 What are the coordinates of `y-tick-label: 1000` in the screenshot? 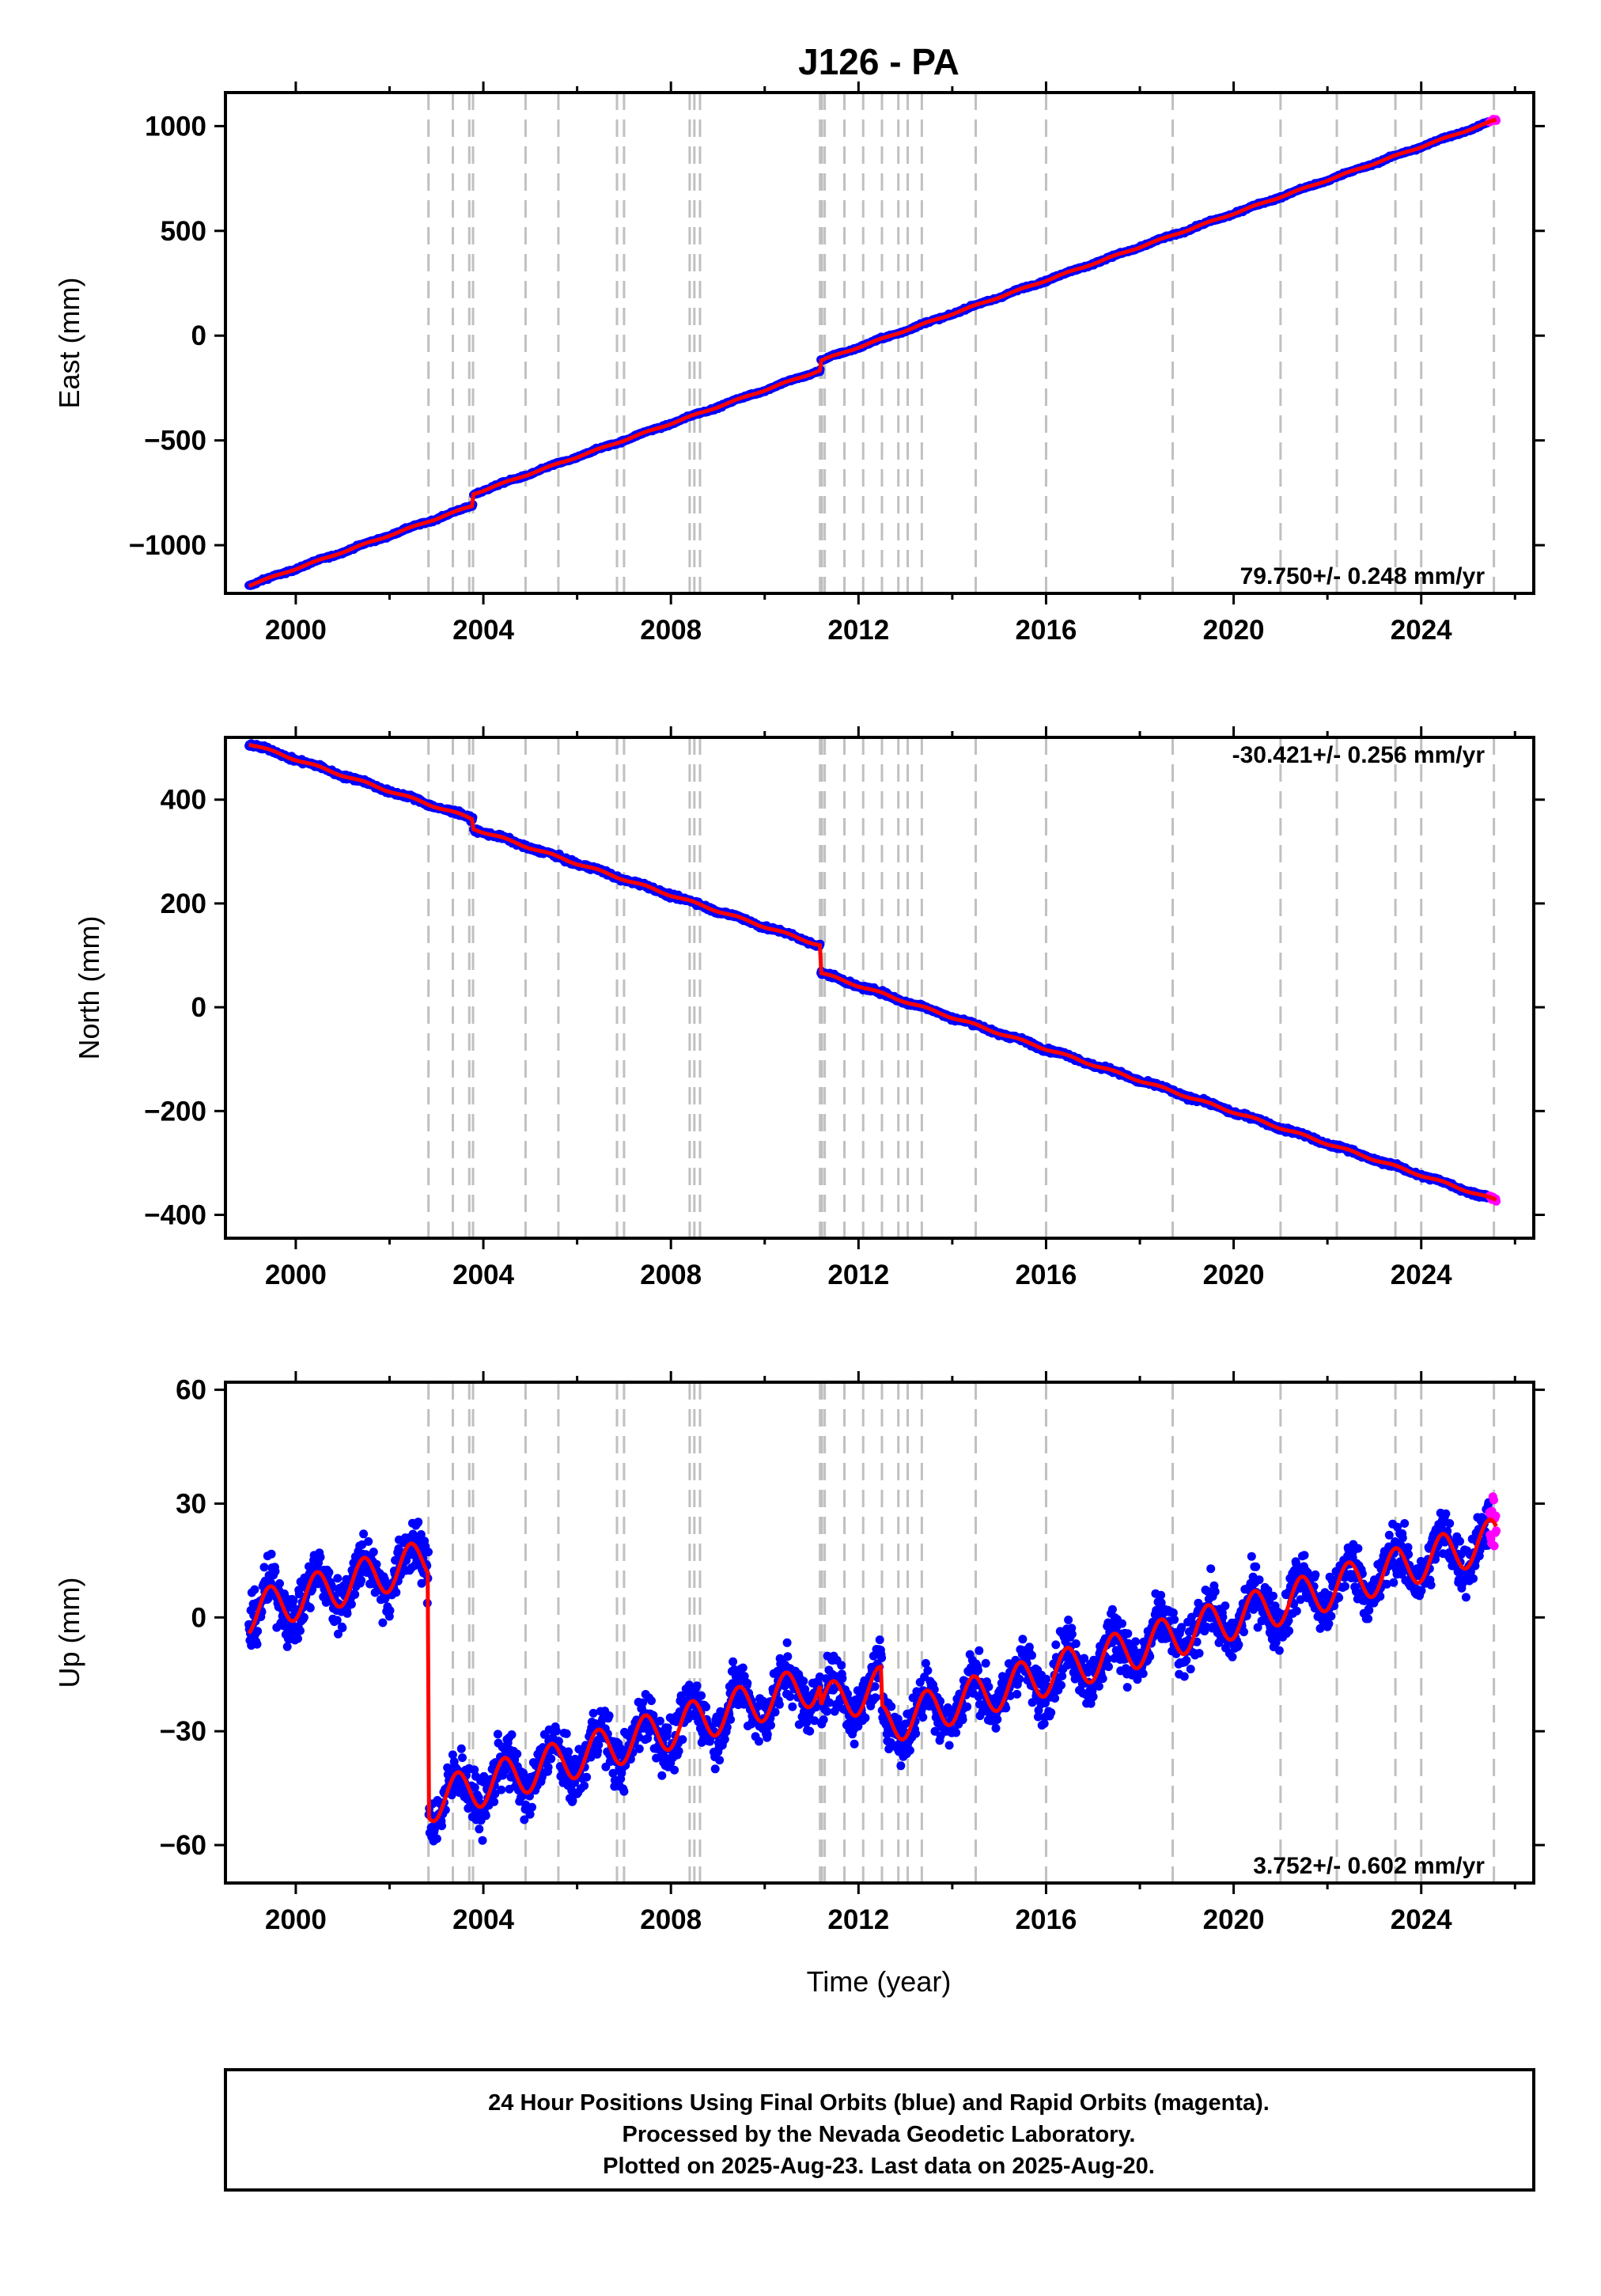 It's located at (175, 127).